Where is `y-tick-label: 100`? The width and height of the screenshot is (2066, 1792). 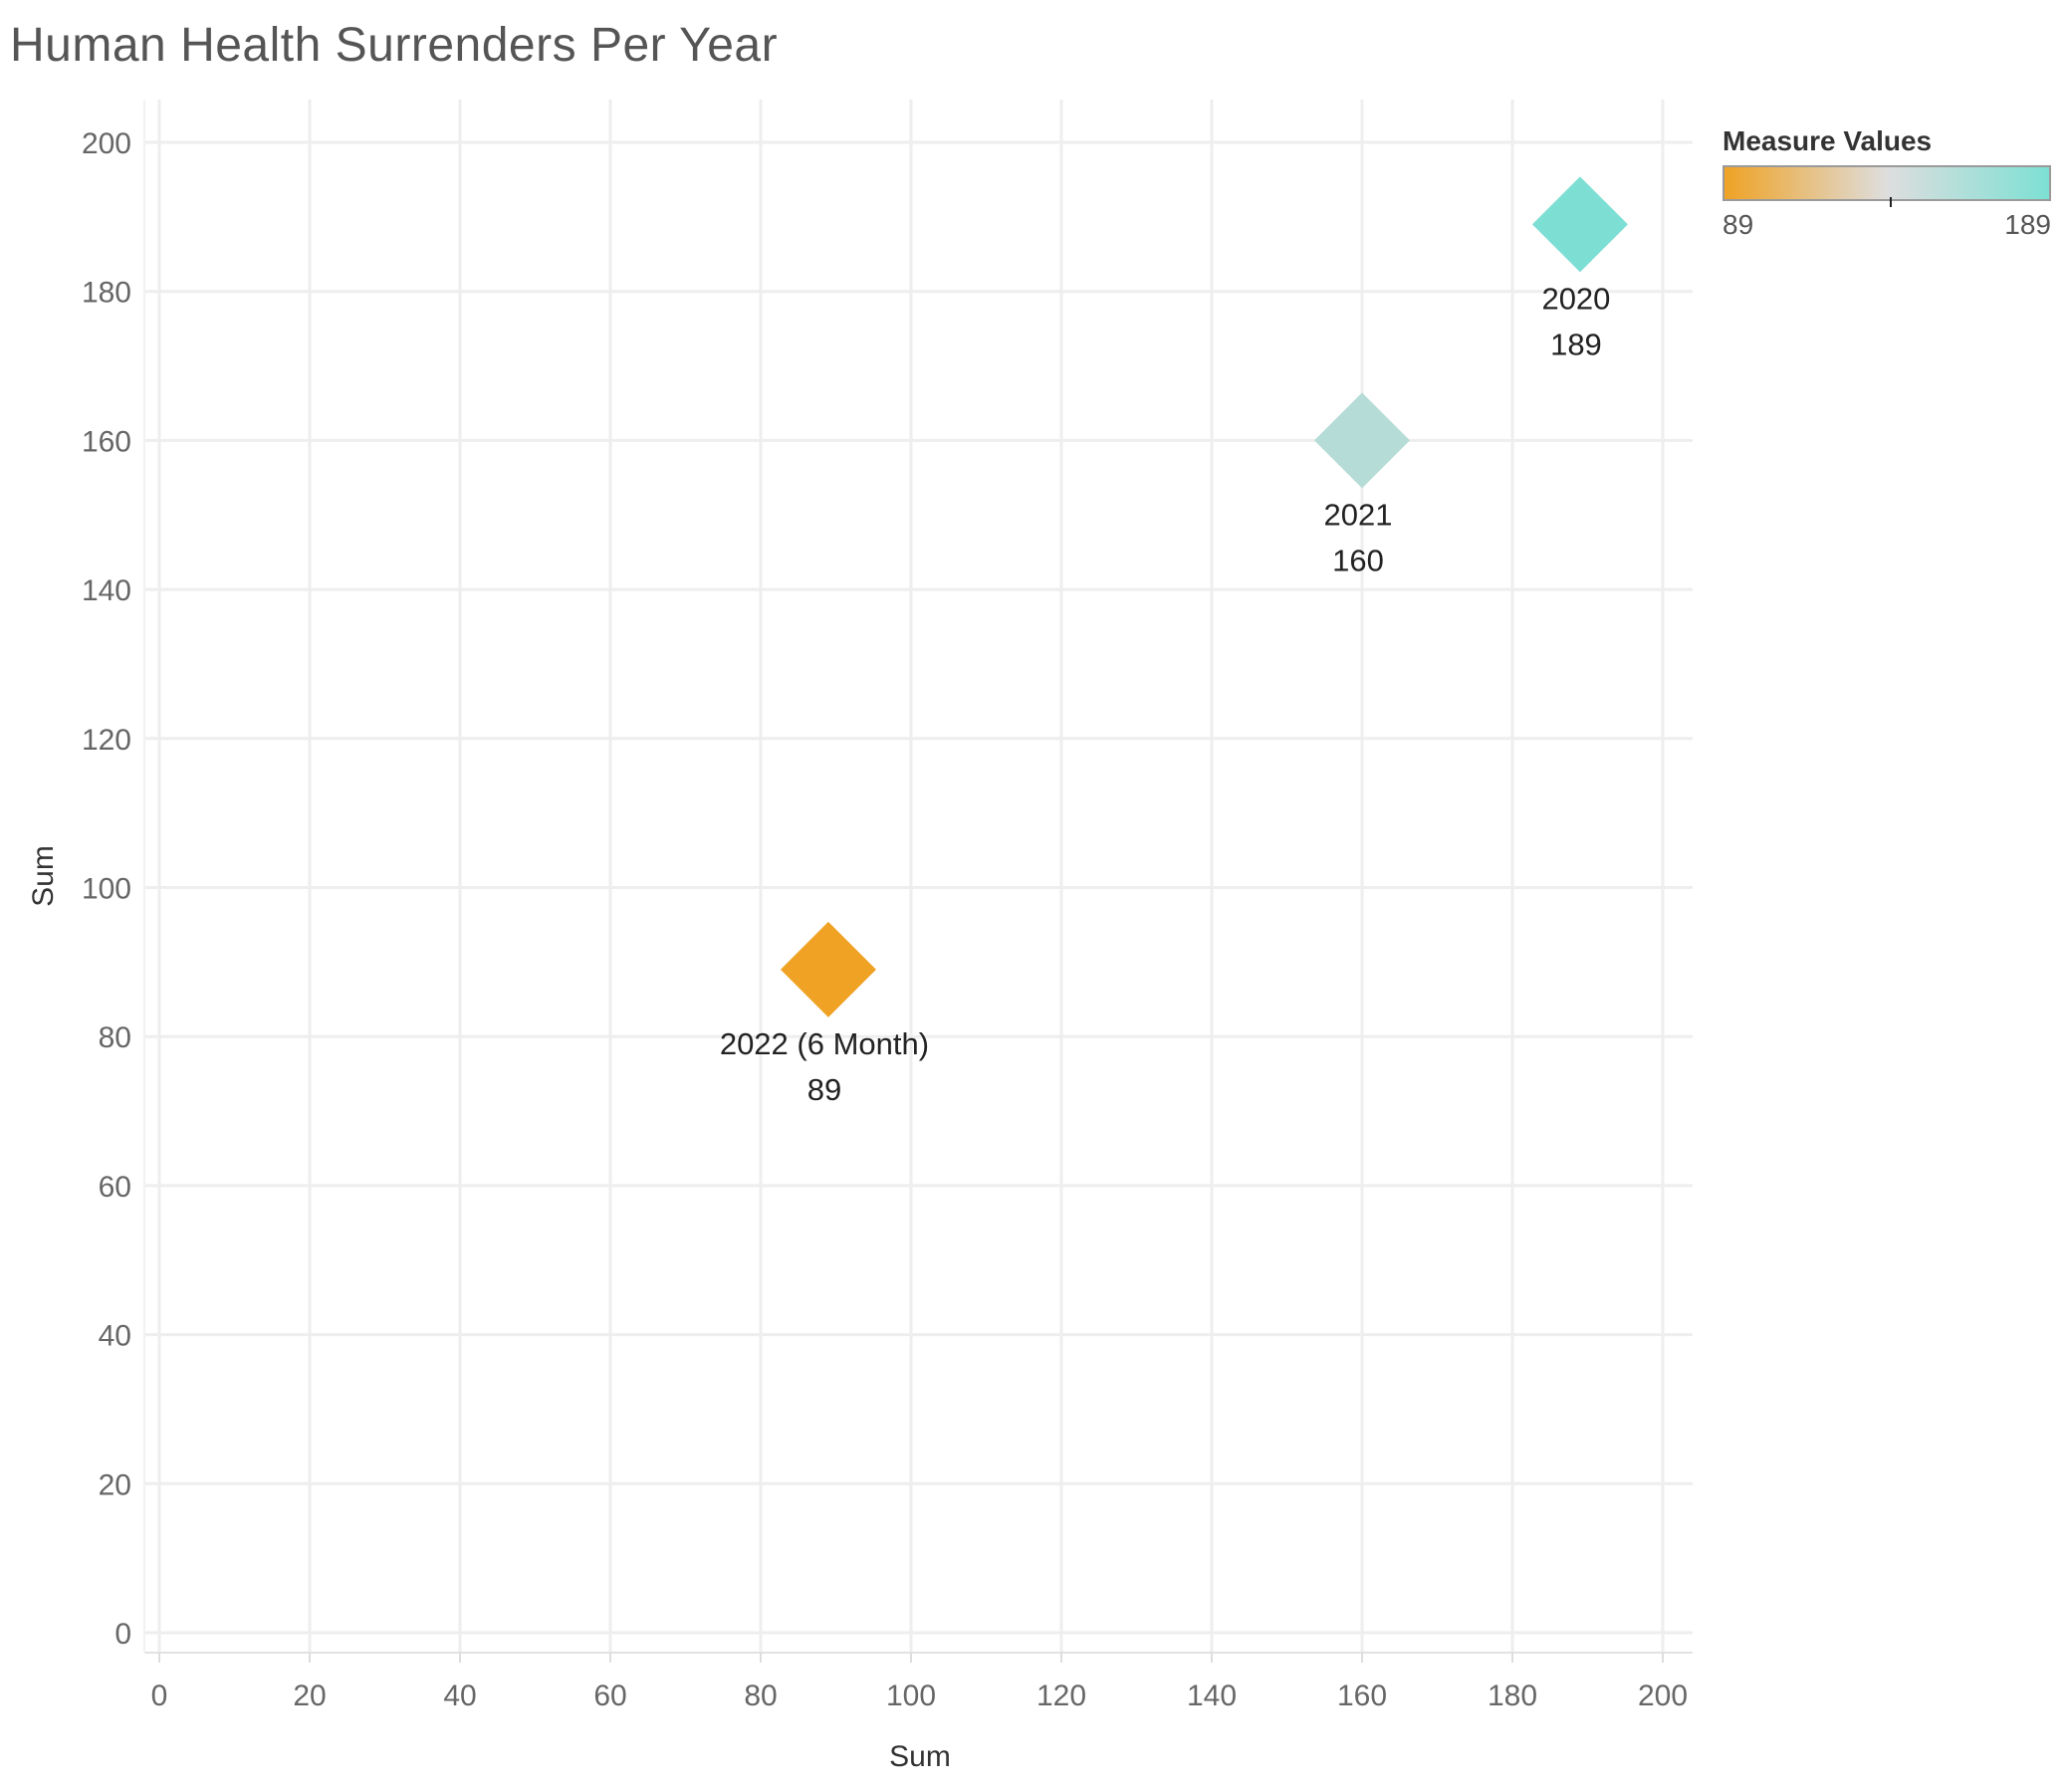 y-tick-label: 100 is located at coordinates (106, 889).